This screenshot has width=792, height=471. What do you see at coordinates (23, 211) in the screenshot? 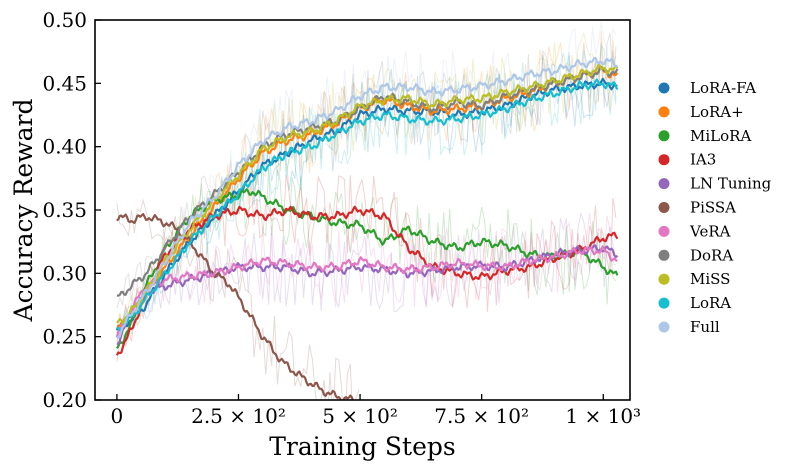
I see `y-axis-label: Accuracy Reward` at bounding box center [23, 211].